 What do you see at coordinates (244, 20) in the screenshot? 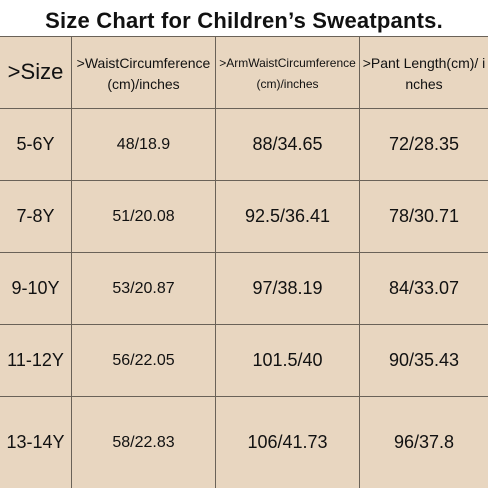
I see `page-title: Size Chart for Children’s Sweatpants.` at bounding box center [244, 20].